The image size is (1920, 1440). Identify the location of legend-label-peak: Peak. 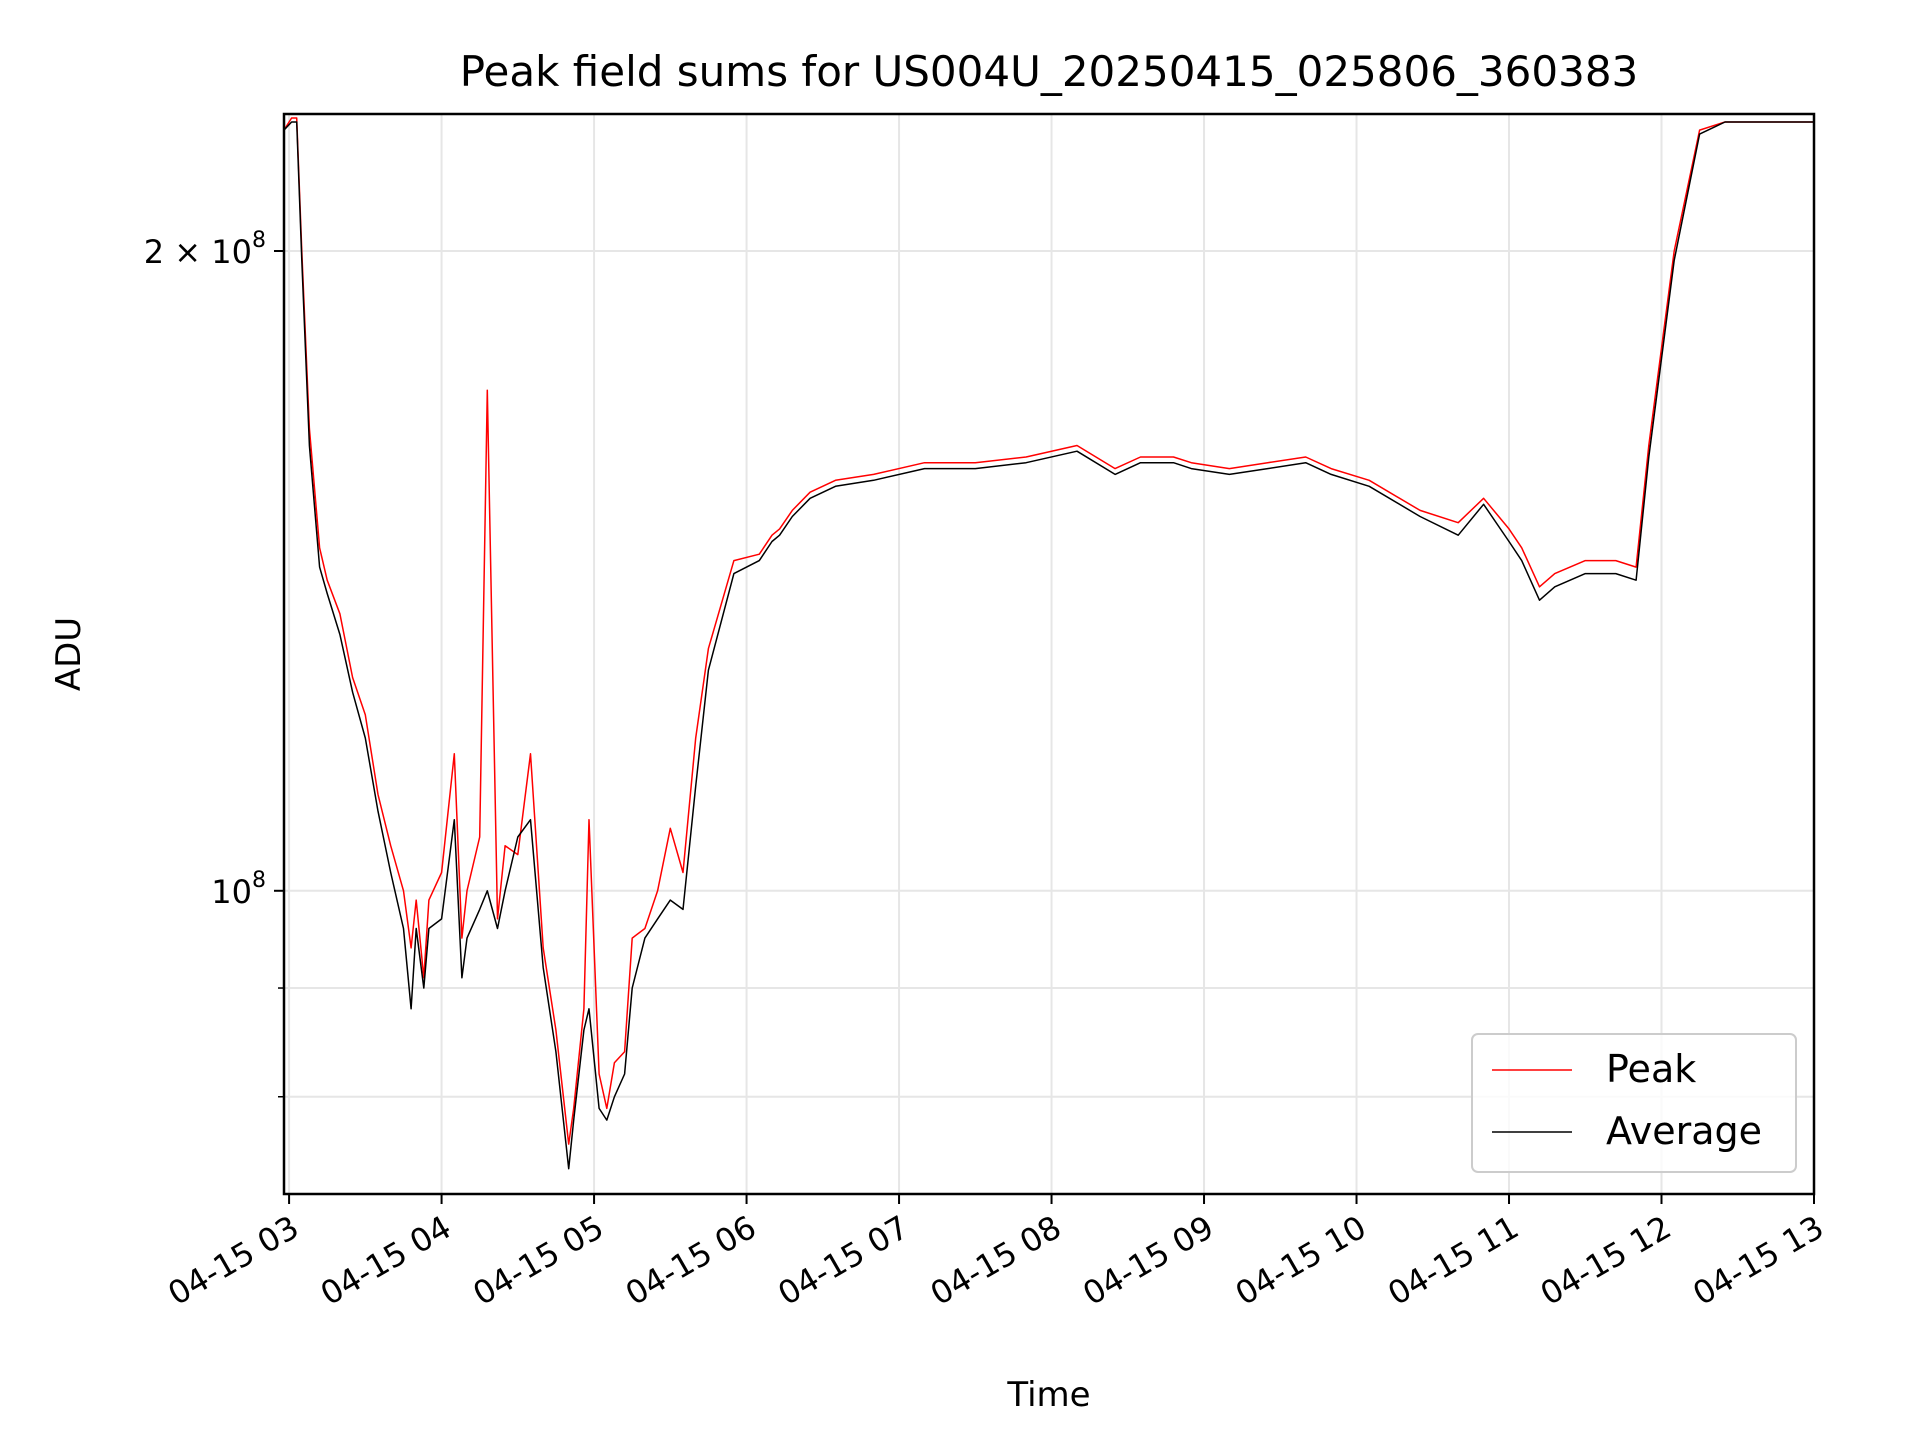
(1651, 1069).